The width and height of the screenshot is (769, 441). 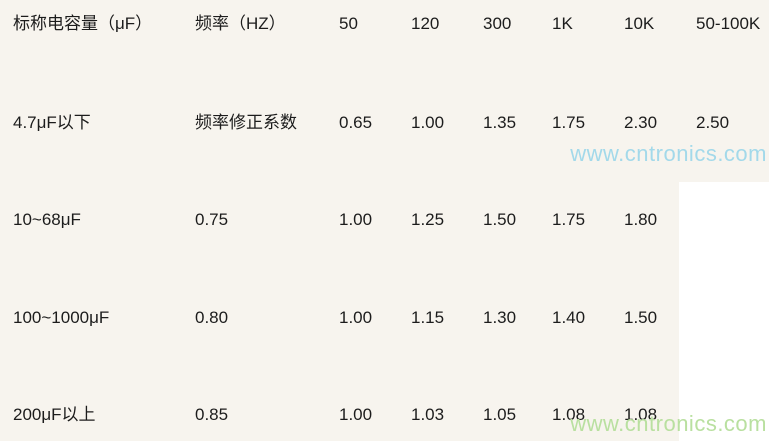 What do you see at coordinates (240, 23) in the screenshot?
I see `header-cell: 频率（HZ）` at bounding box center [240, 23].